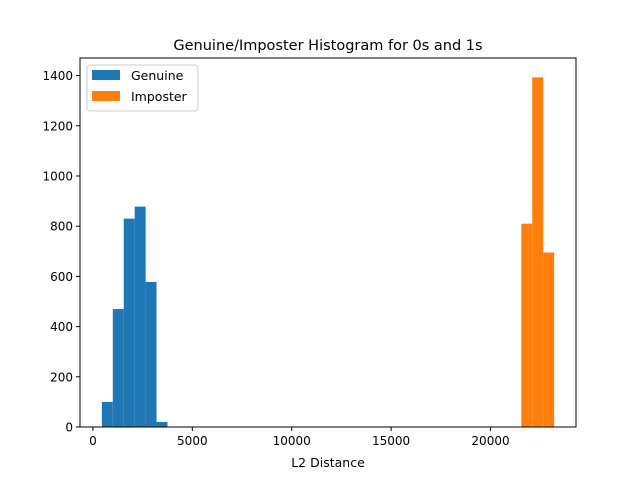  I want to click on x-tick-label: 0, so click(93, 441).